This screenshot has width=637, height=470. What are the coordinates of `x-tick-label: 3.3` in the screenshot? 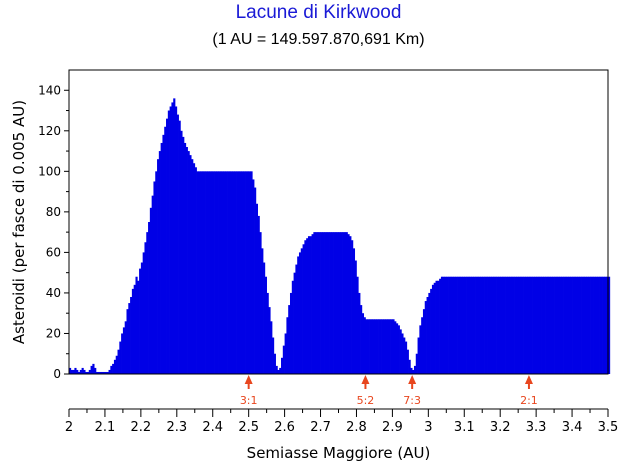 It's located at (536, 427).